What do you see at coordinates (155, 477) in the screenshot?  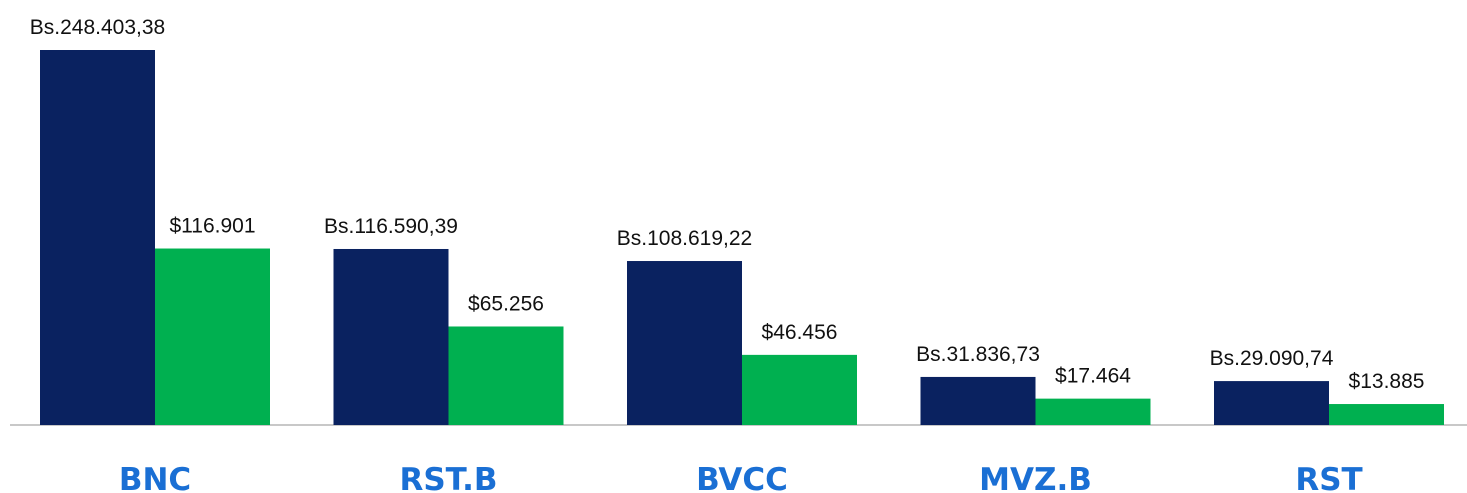 I see `category-label: BNC` at bounding box center [155, 477].